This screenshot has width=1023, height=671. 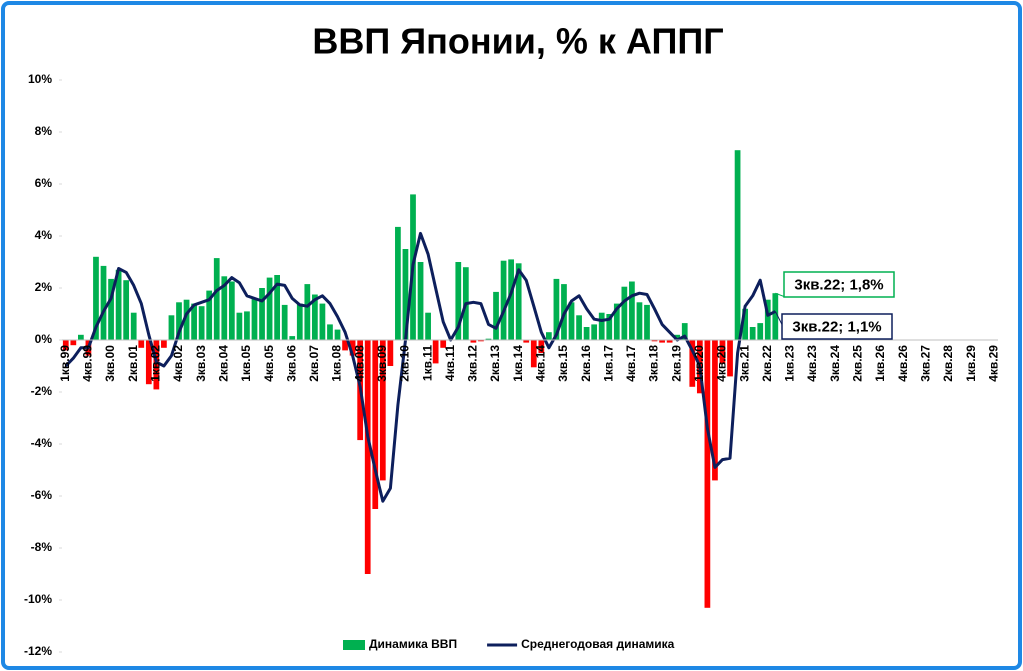 What do you see at coordinates (450, 363) in the screenshot?
I see `x-tick-label: 4кв.11` at bounding box center [450, 363].